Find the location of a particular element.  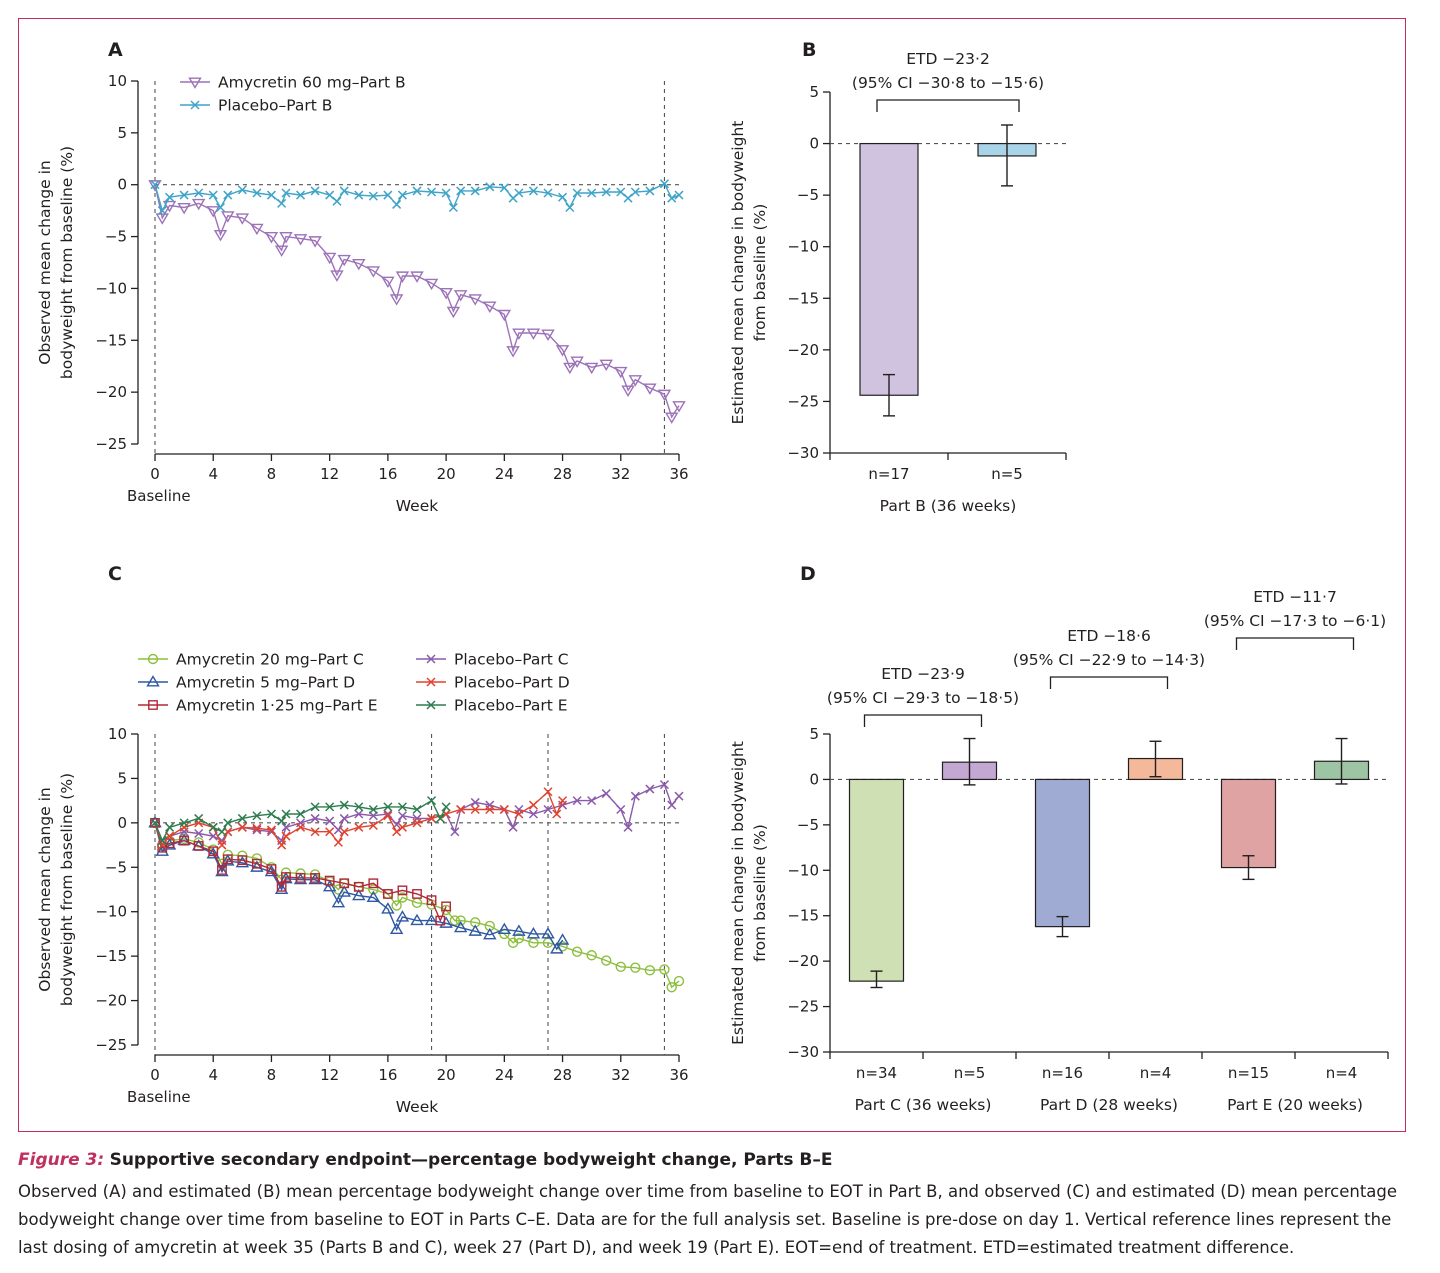

x-tick-label: 28 is located at coordinates (562, 1075).